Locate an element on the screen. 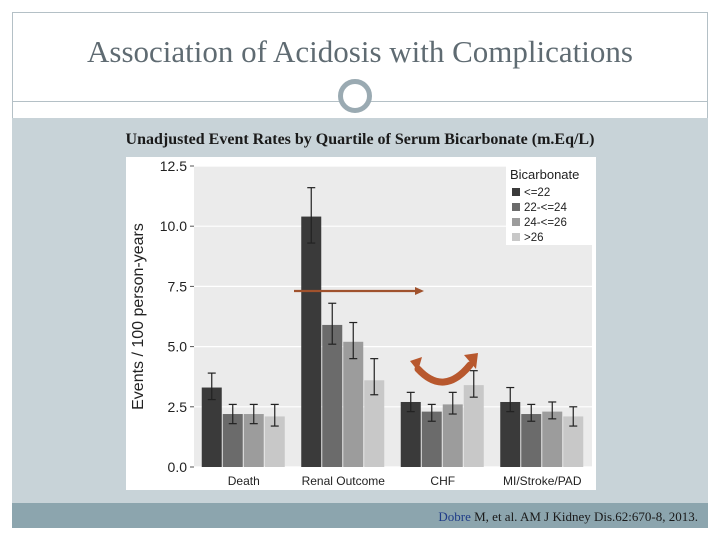  x-tick-label: MI/Stroke/PAD is located at coordinates (542, 481).